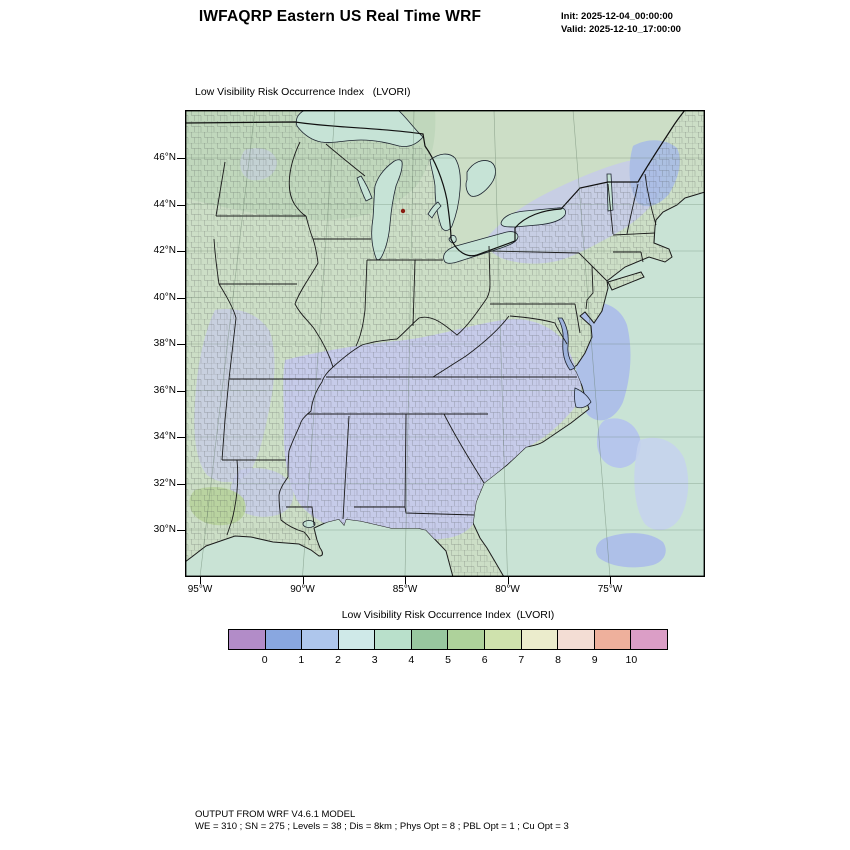 The width and height of the screenshot is (850, 850). I want to click on lat-tick-label: 40°N, so click(164, 297).